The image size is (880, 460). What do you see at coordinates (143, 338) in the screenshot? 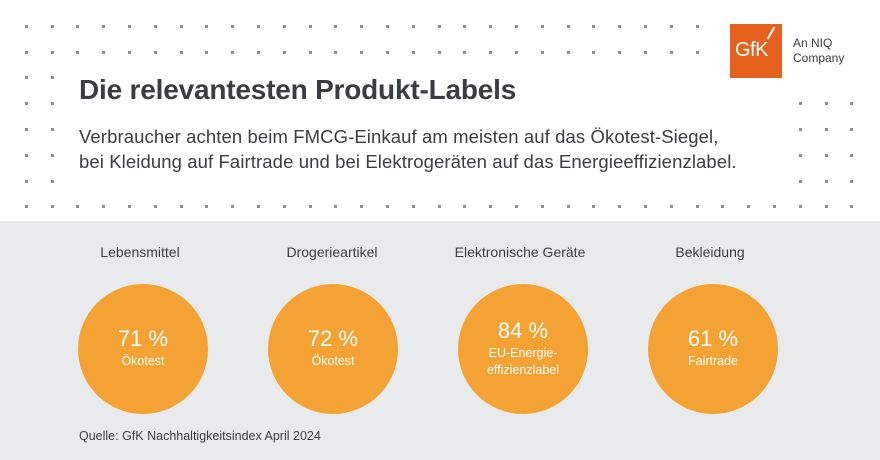
I see `stat-value: 71 %` at bounding box center [143, 338].